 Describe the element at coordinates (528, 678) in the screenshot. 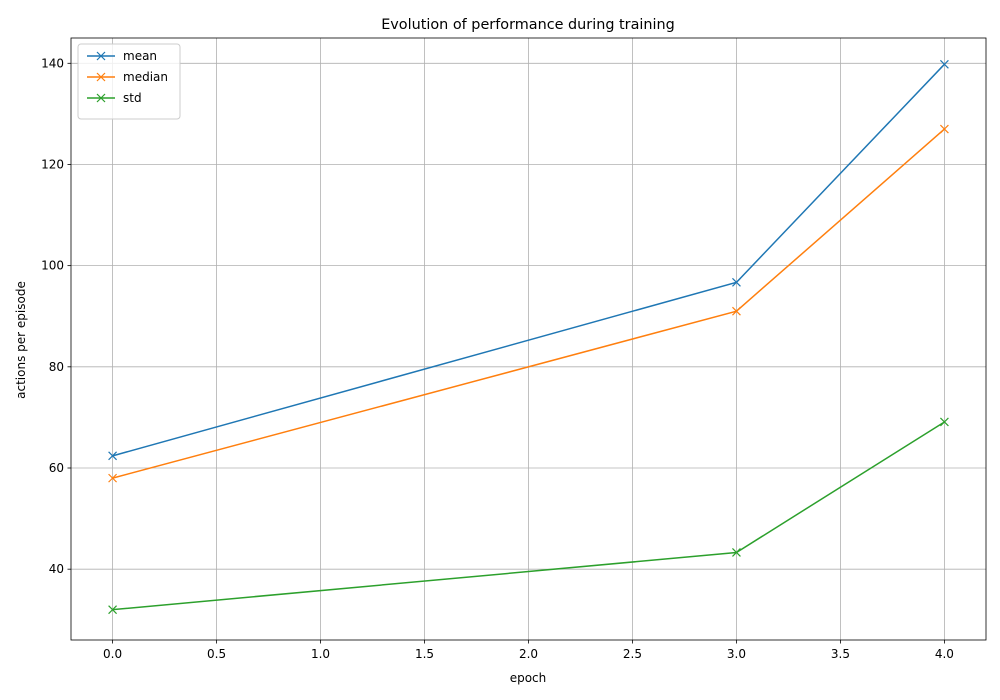

I see `x-axis-label: epoch` at that location.